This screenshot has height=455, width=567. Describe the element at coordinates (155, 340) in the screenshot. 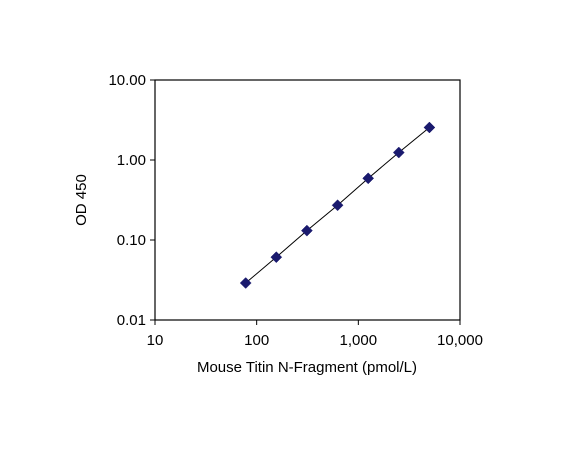

I see `x-tick-label: 10` at that location.